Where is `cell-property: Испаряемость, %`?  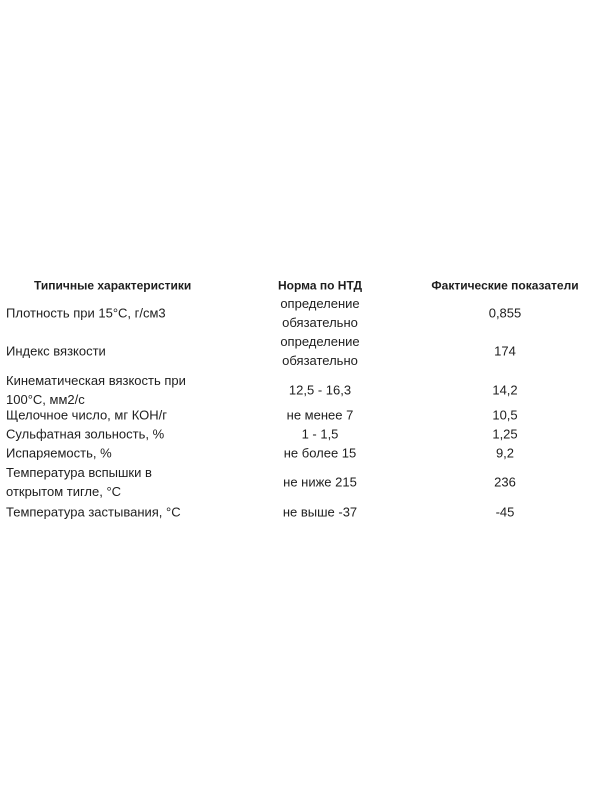 cell-property: Испаряемость, % is located at coordinates (59, 452).